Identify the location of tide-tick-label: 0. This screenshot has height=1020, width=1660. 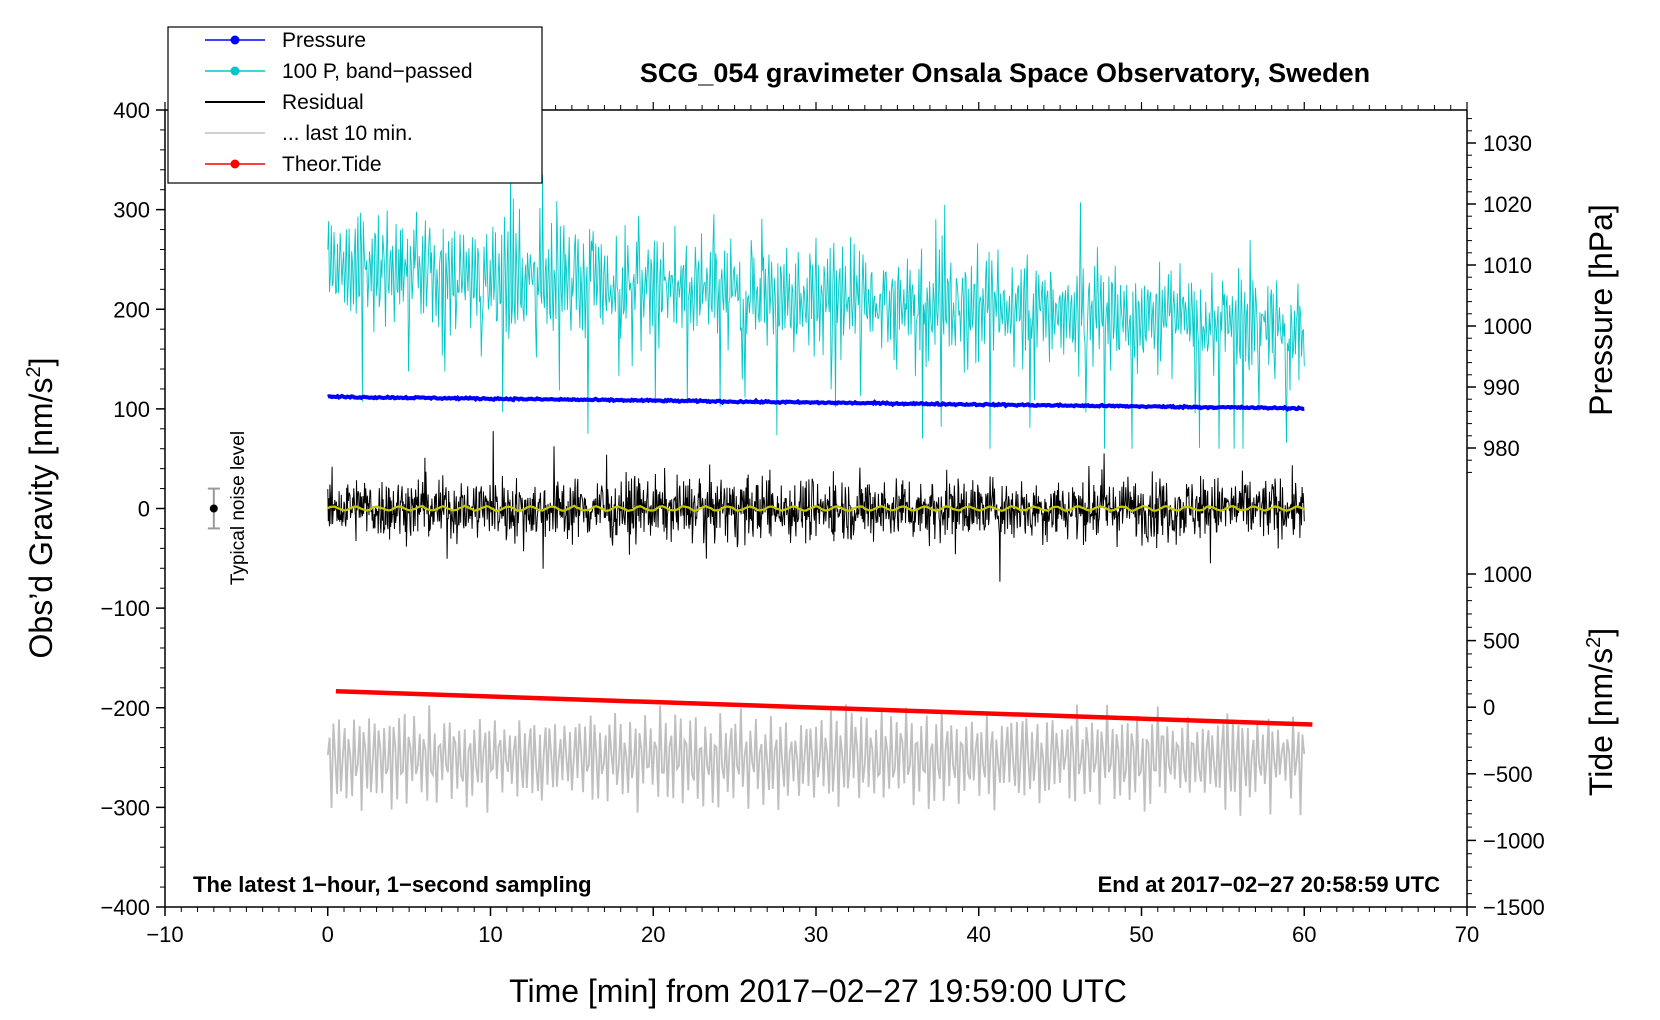
(1489, 707).